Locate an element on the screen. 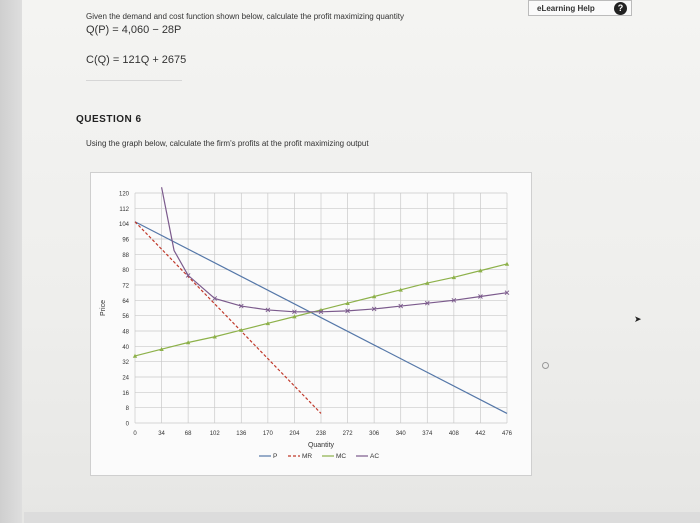 The height and width of the screenshot is (523, 700). left-margin is located at coordinates (11, 261).